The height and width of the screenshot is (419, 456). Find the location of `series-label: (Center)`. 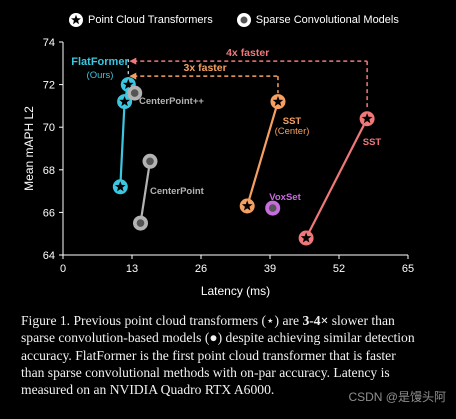

series-label: (Center) is located at coordinates (292, 131).